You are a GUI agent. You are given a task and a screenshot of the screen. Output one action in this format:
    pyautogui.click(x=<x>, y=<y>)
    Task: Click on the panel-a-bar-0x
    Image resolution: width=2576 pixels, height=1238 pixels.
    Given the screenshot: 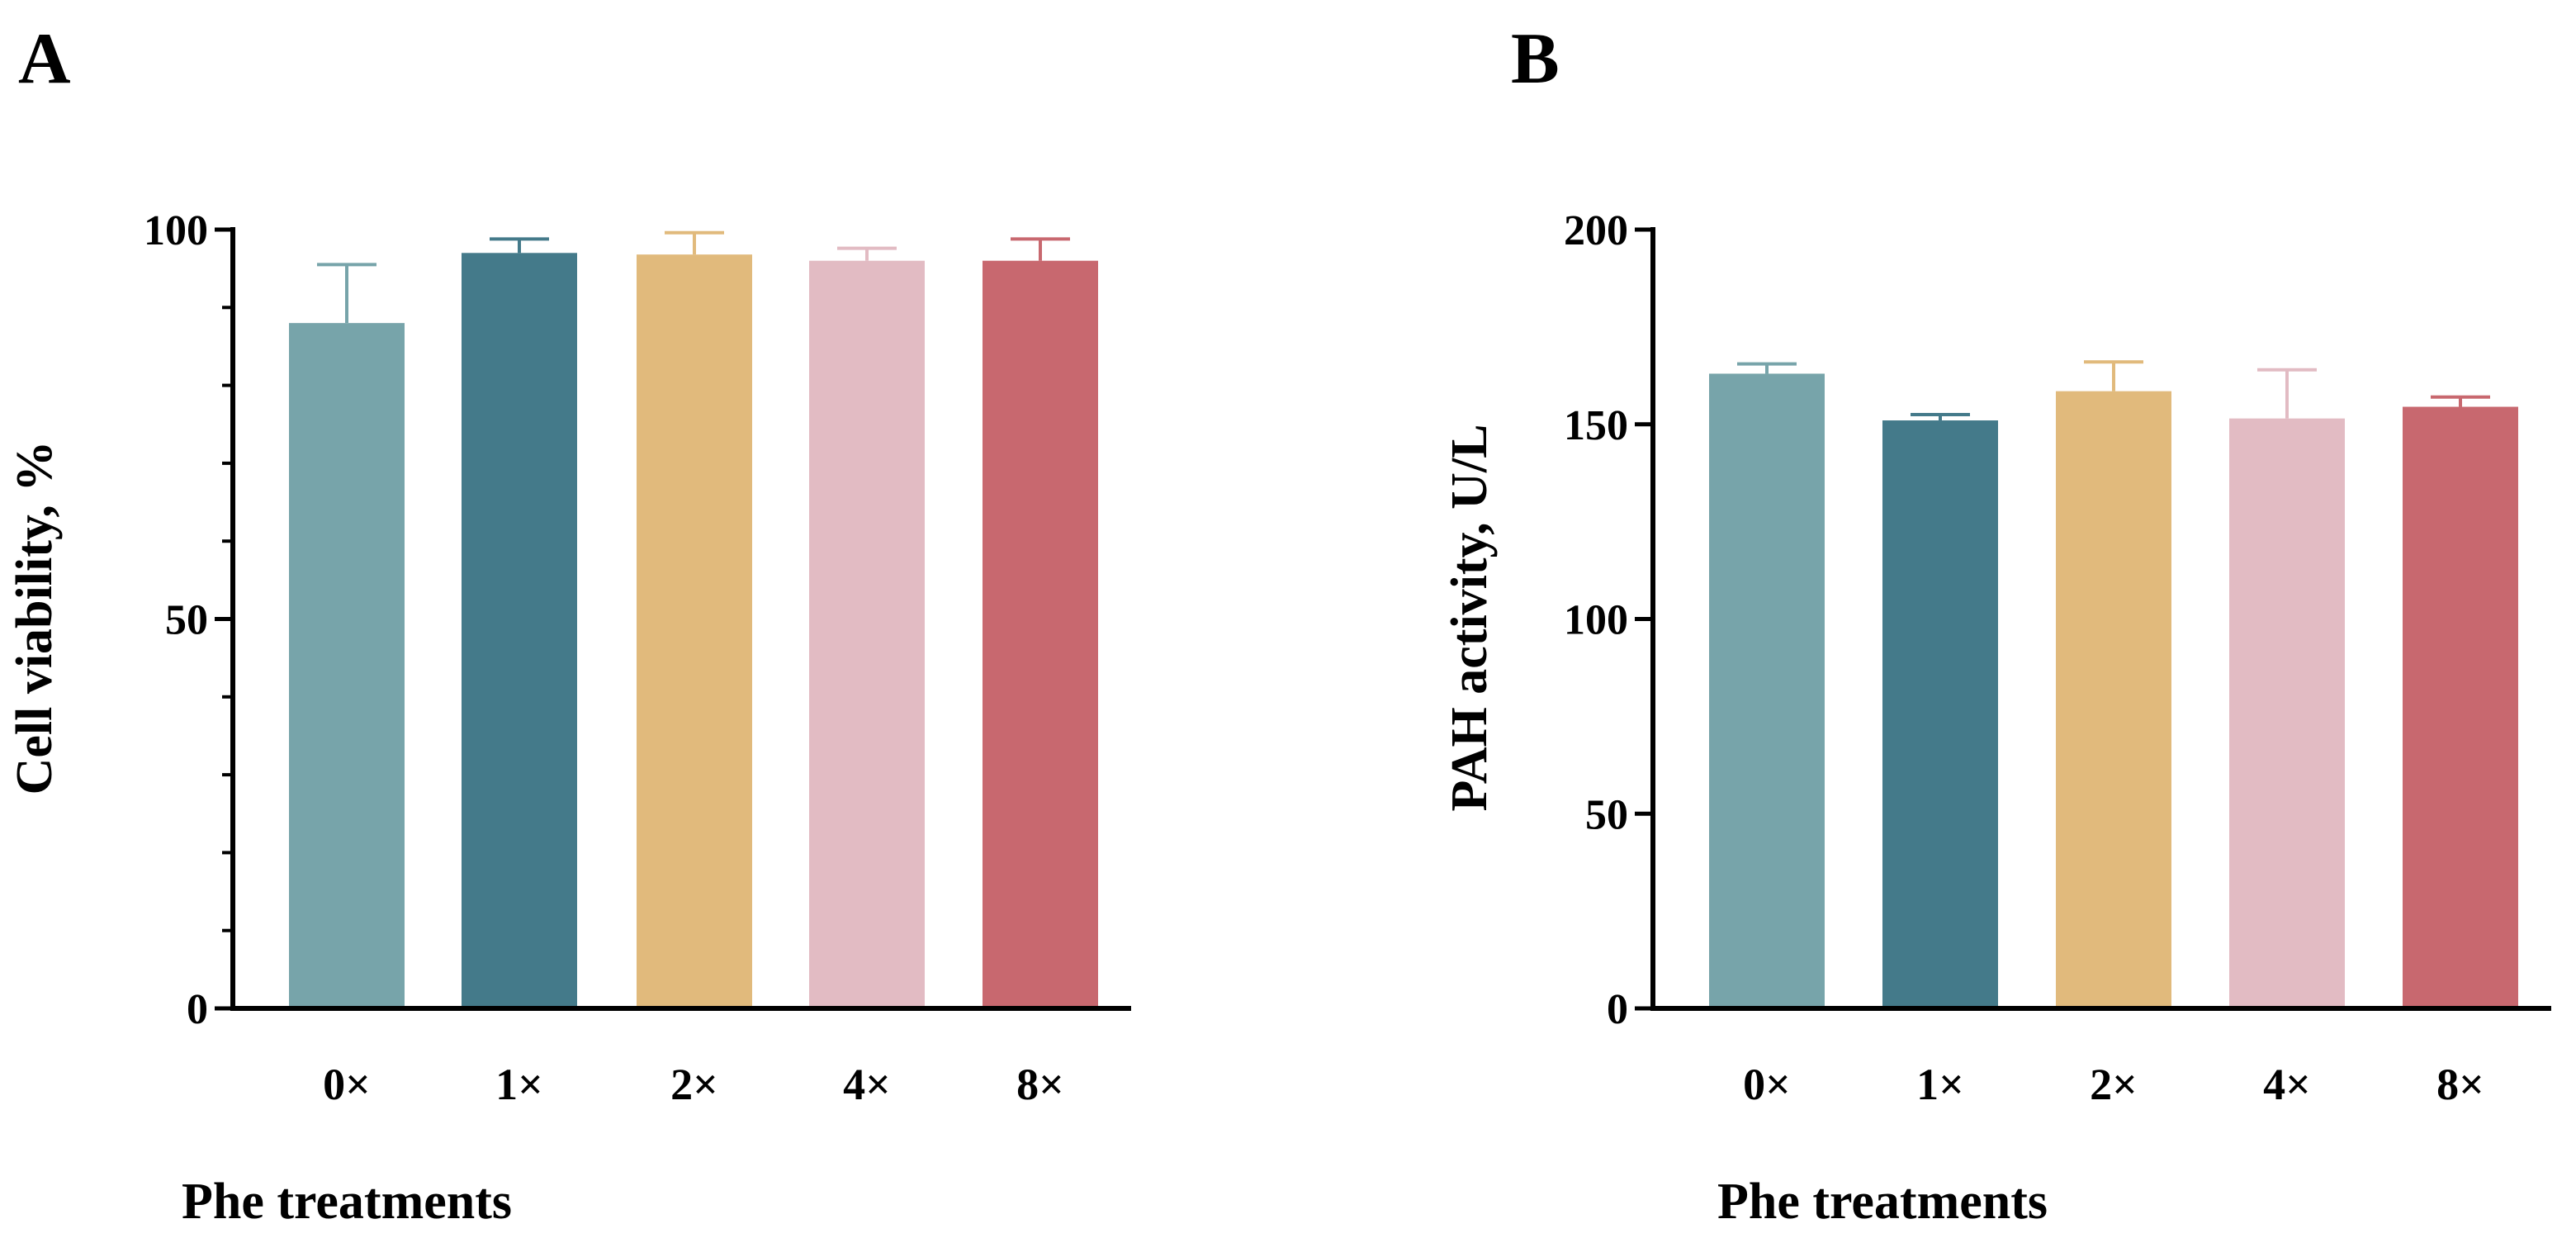 What is the action you would take?
    pyautogui.click(x=347, y=665)
    